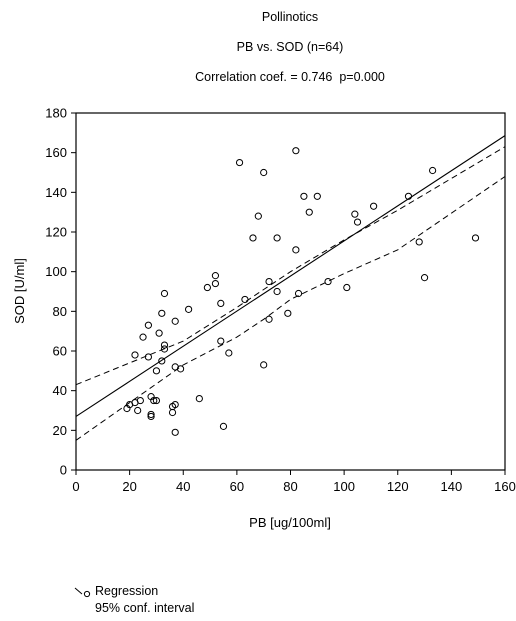 This screenshot has height=621, width=516. What do you see at coordinates (290, 77) in the screenshot?
I see `chart-annotation: Correlation coef. = 0.746 p=0.000` at bounding box center [290, 77].